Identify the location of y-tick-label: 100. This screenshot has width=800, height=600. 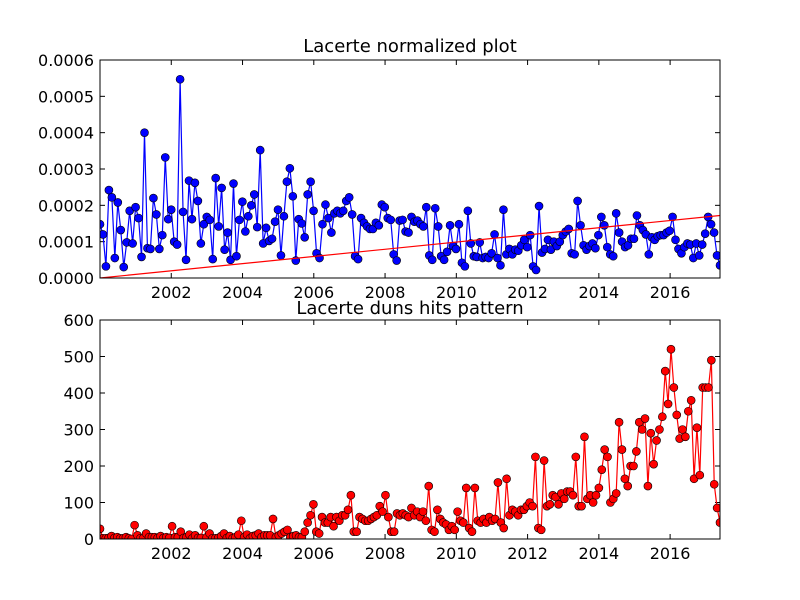
(78, 503).